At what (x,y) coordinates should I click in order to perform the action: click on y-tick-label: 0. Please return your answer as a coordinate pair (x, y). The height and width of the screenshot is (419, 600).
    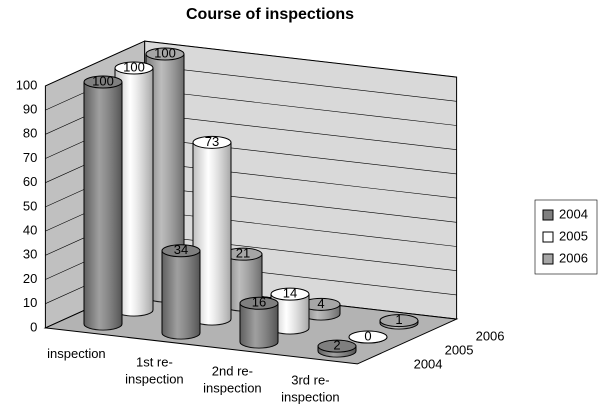
    Looking at the image, I should click on (33, 326).